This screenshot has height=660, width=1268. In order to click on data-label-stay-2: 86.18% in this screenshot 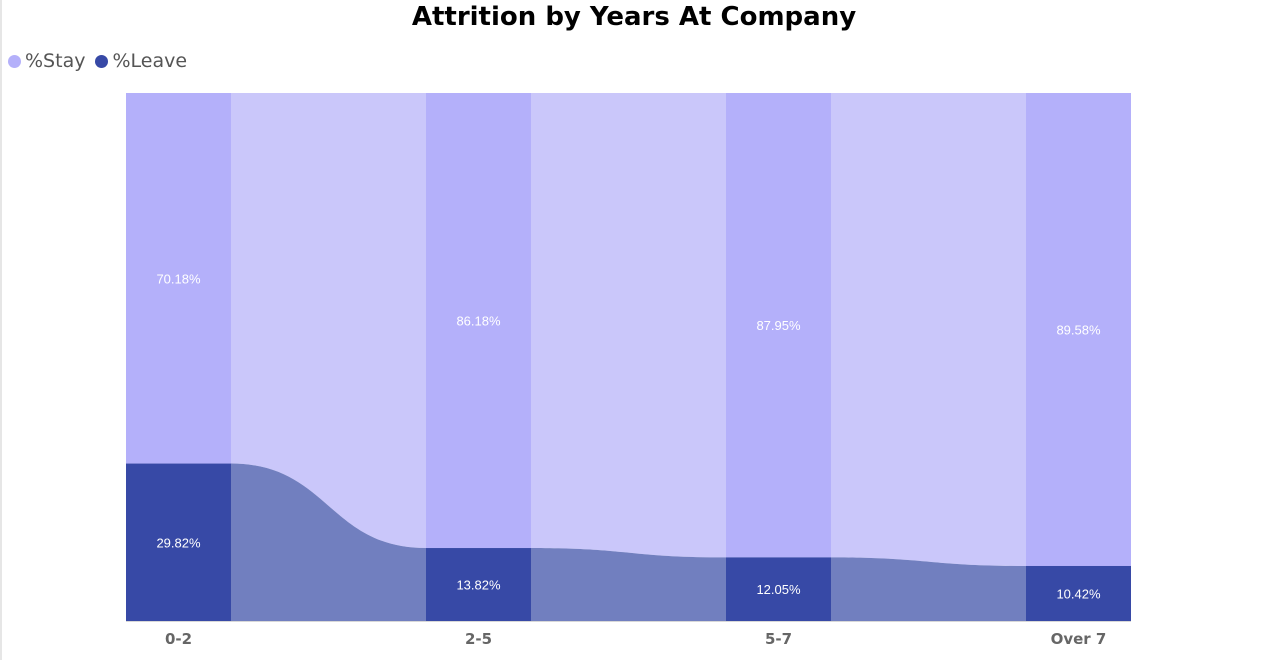, I will do `click(478, 321)`.